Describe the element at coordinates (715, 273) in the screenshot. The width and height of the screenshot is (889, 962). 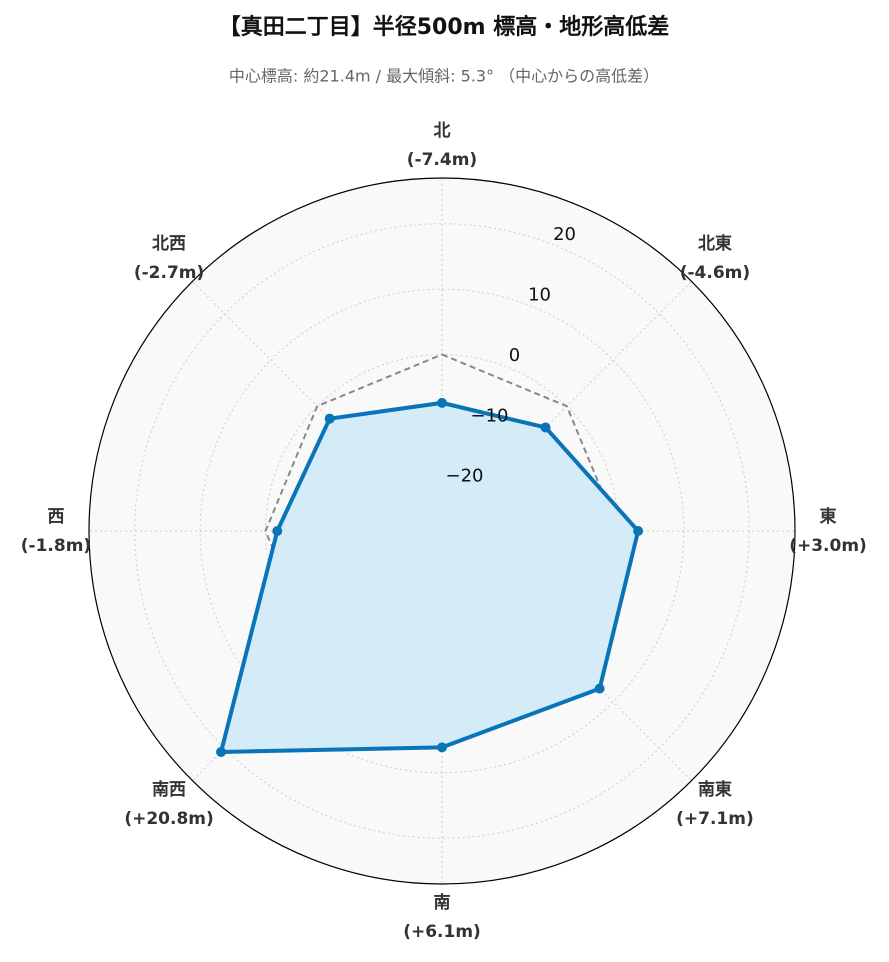
I see `value-label: (-4.6m)` at that location.